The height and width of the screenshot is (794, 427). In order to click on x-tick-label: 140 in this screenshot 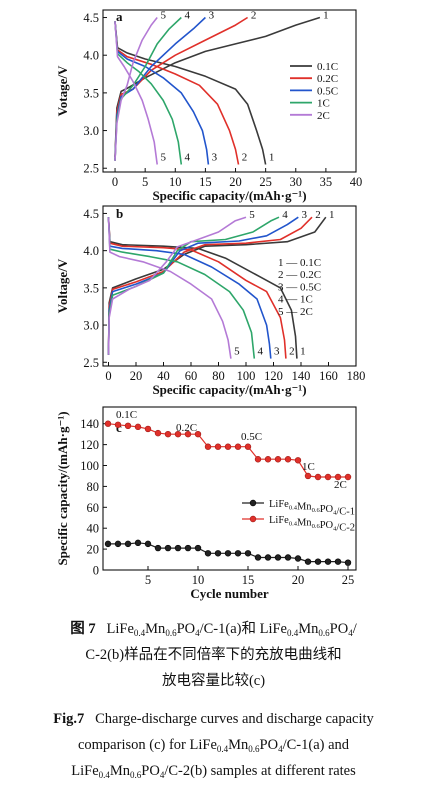, I will do `click(301, 376)`.